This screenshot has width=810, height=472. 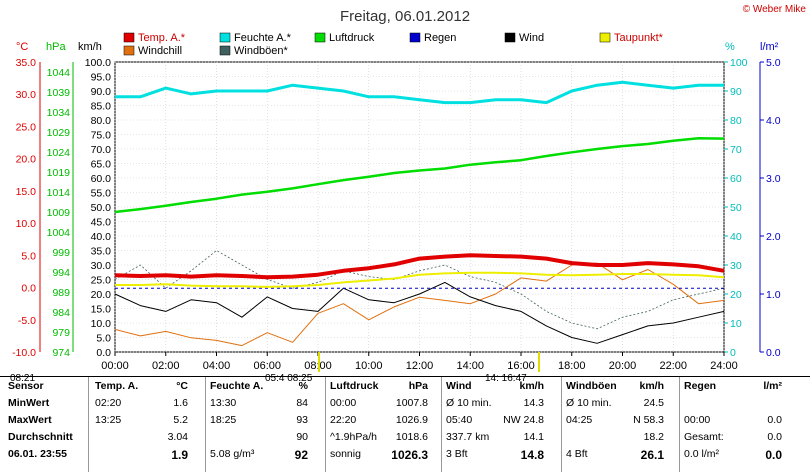 I want to click on table-cell-label: 18:25, so click(x=223, y=420).